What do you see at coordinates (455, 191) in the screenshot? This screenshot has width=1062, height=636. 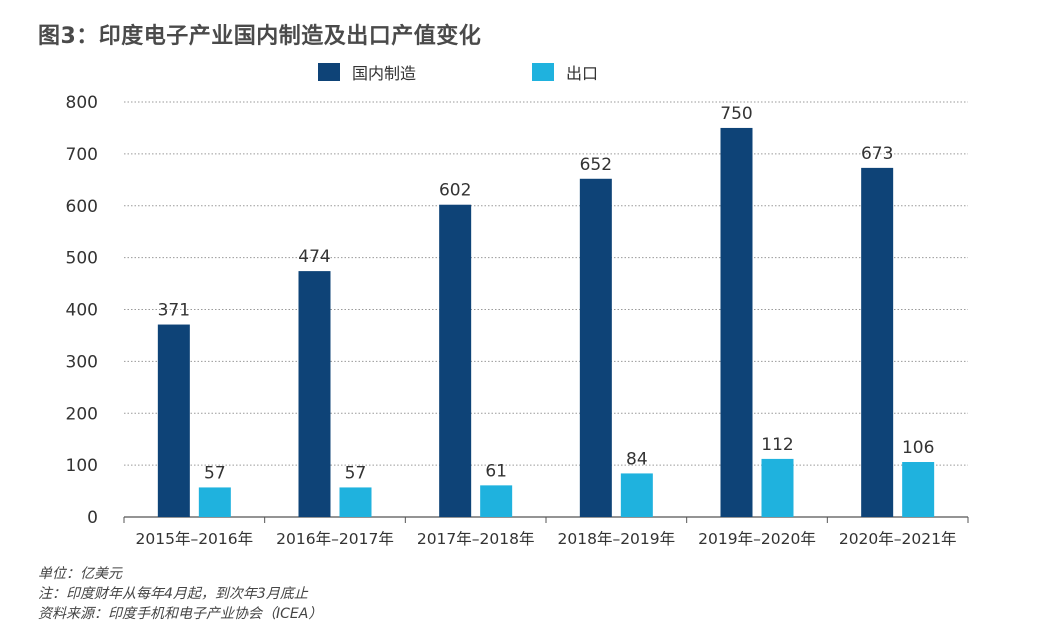 I see `data-label: 602` at bounding box center [455, 191].